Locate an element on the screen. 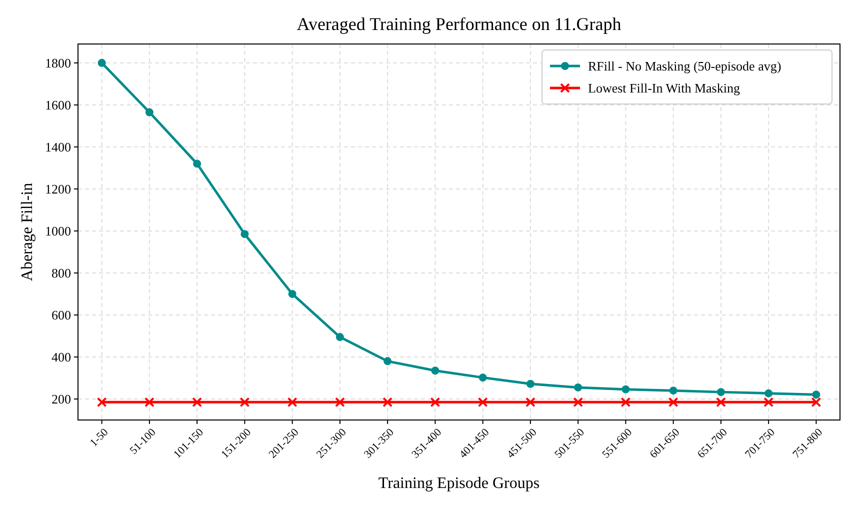  x-axis-title: Training Episode Groups is located at coordinates (459, 483).